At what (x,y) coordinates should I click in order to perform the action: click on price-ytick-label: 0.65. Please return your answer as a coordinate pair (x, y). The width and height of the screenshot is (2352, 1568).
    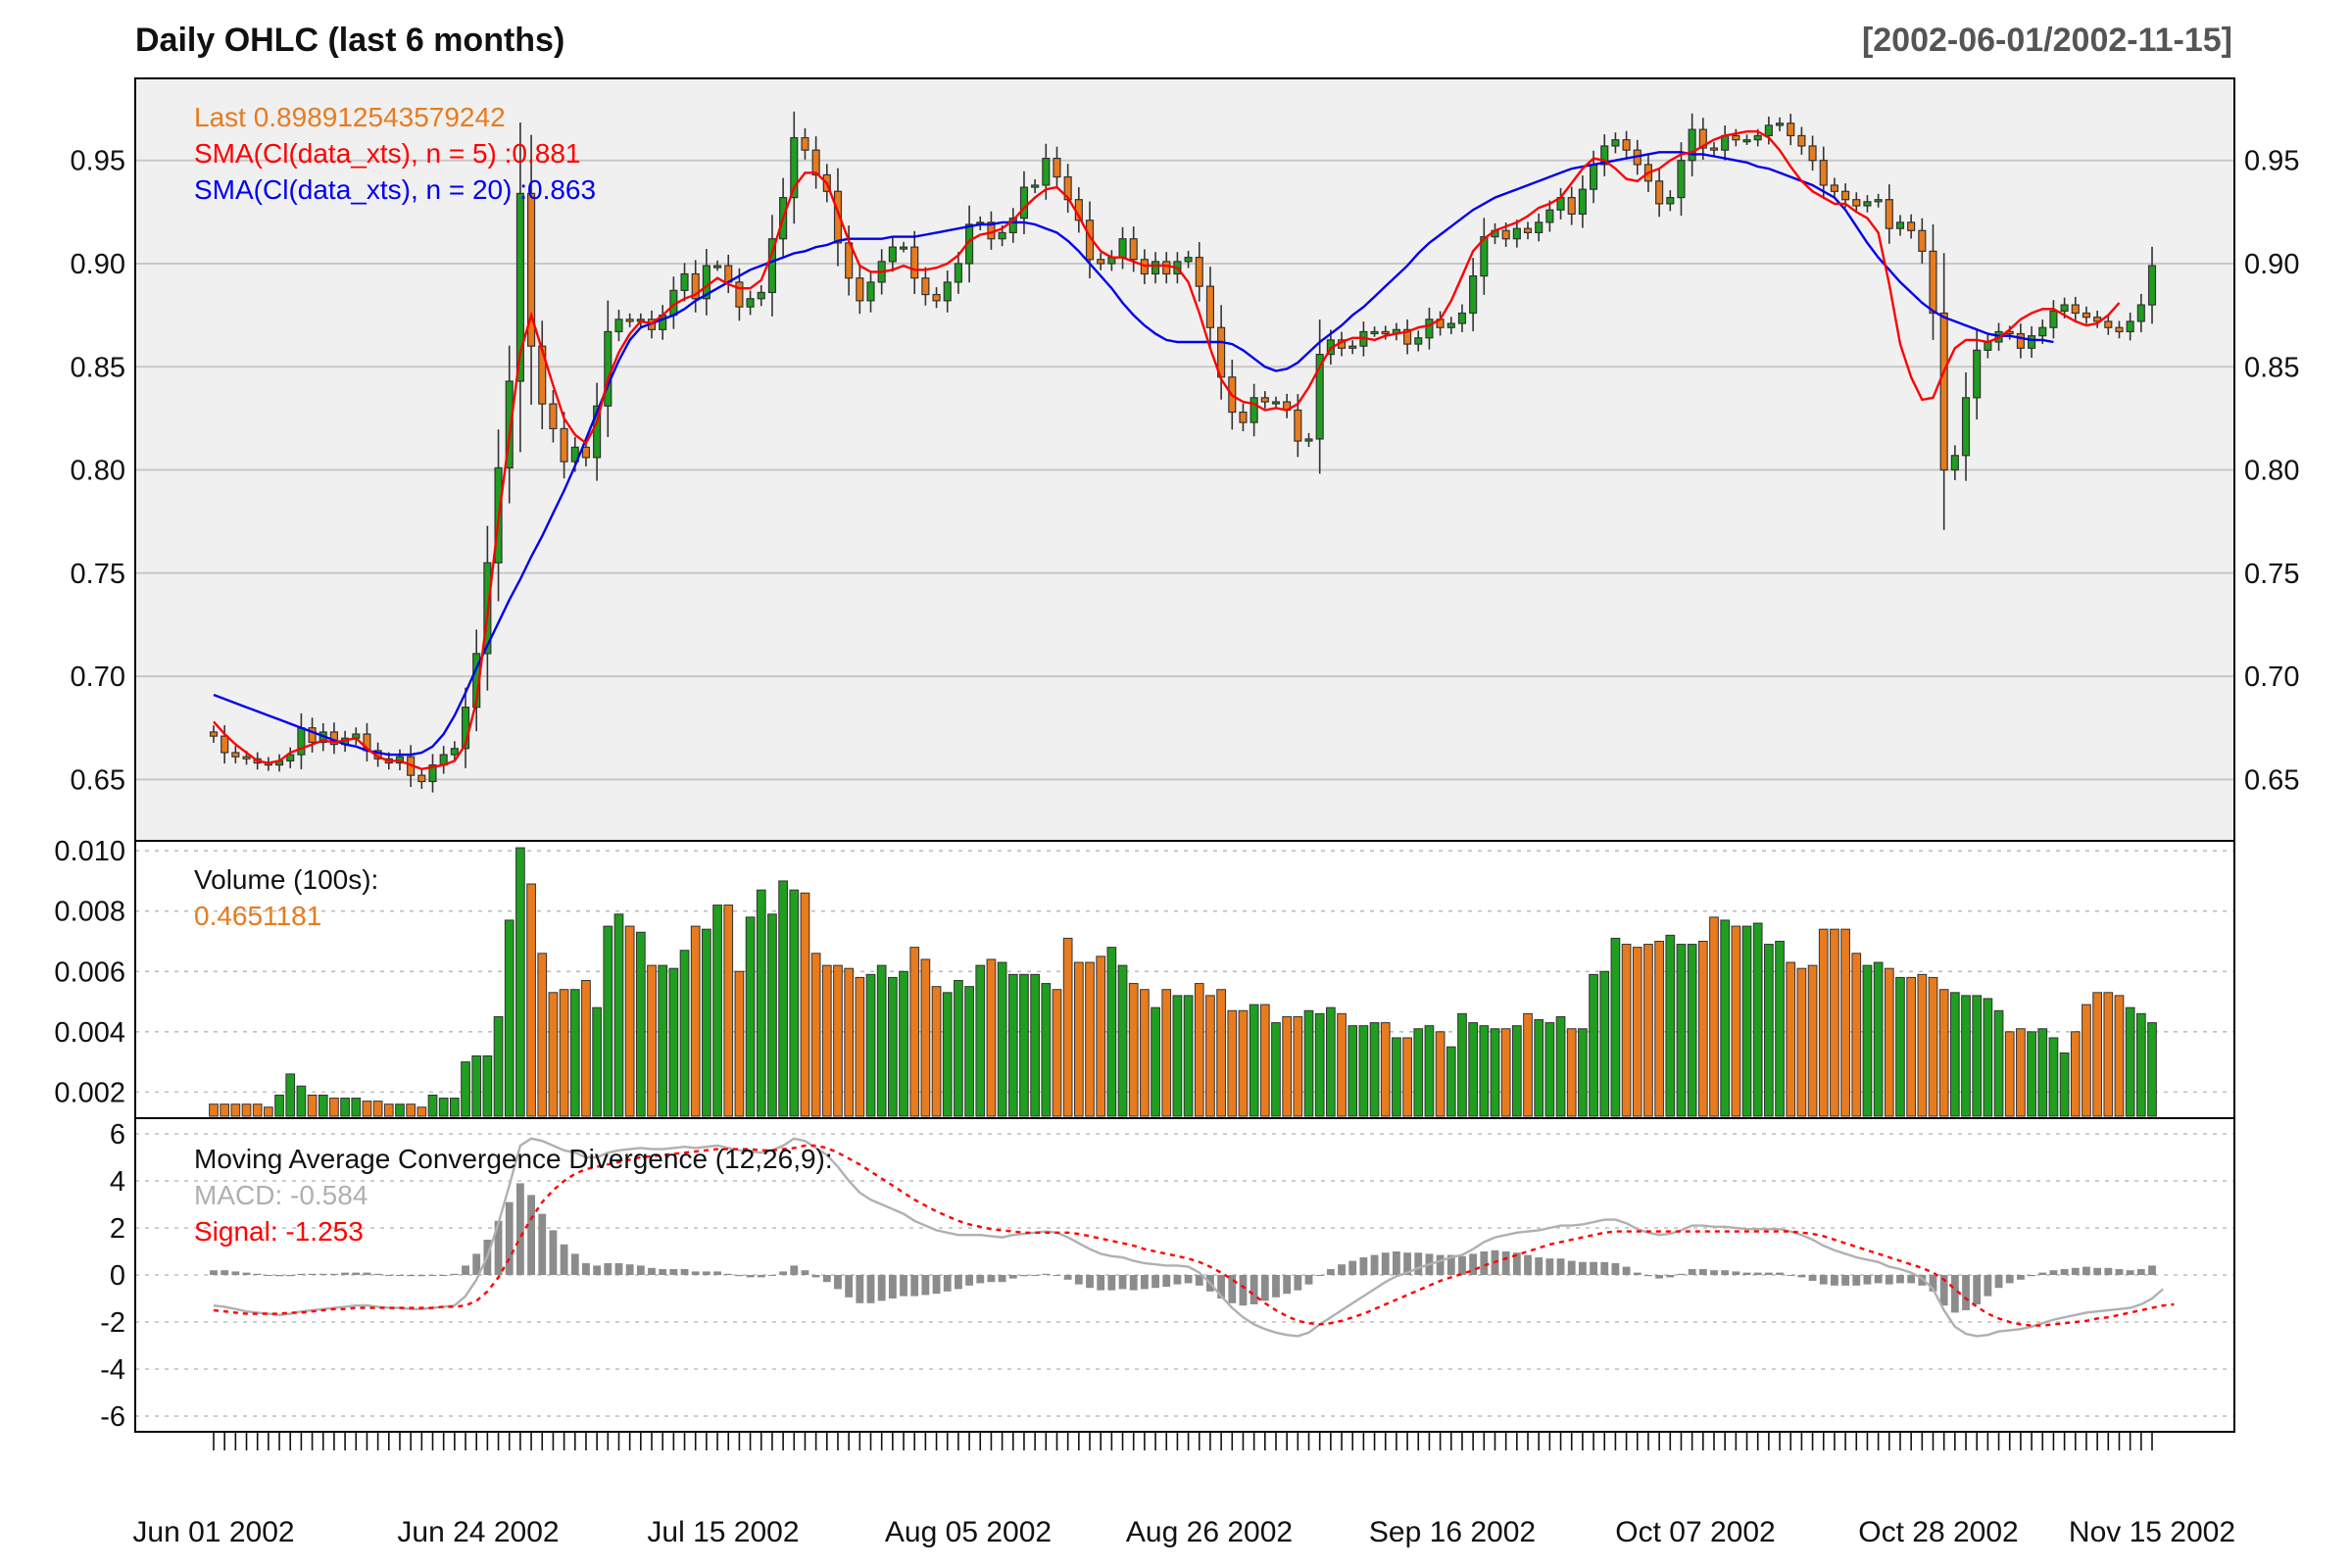
    Looking at the image, I should click on (98, 780).